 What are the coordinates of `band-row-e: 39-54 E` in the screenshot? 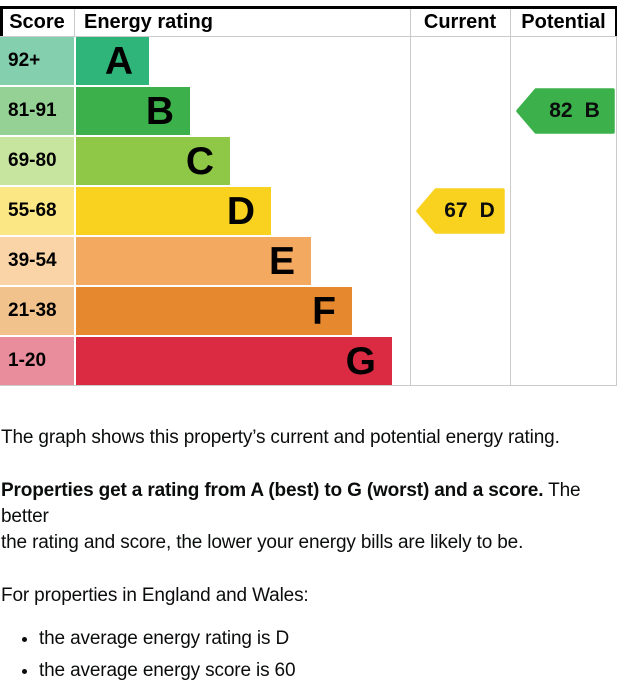 It's located at (309, 261).